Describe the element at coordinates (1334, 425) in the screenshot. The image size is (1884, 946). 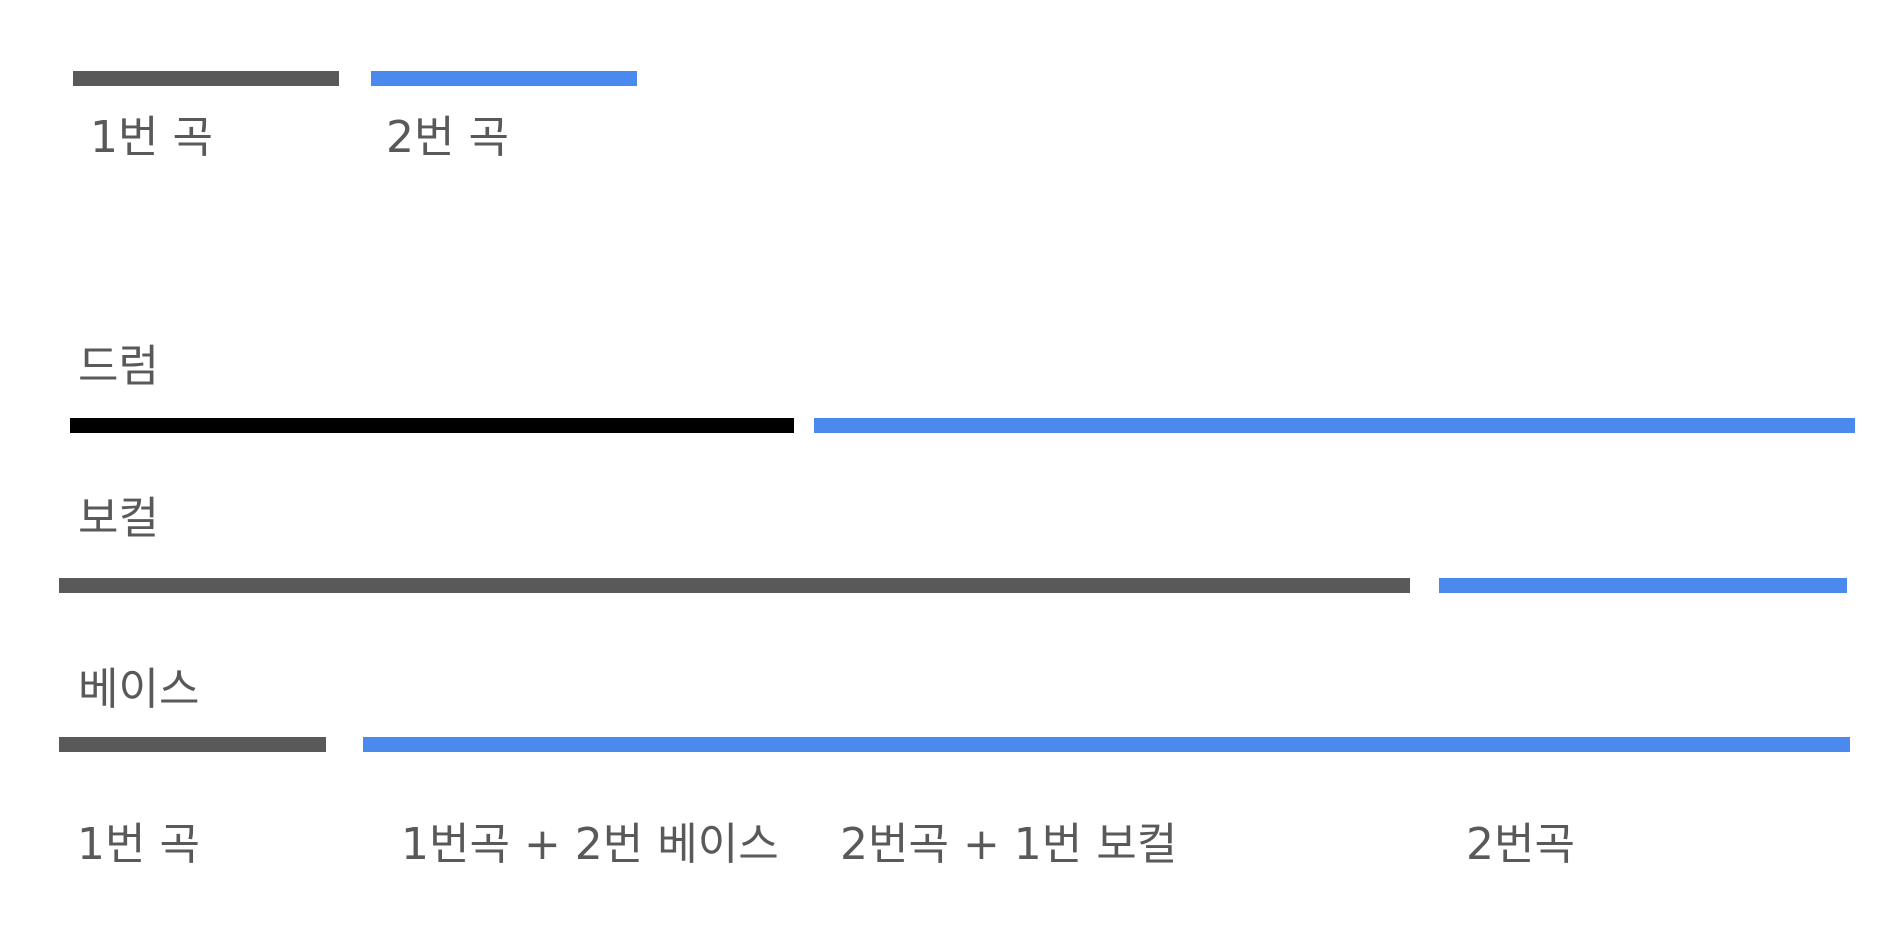
I see `drum-song2-segment` at that location.